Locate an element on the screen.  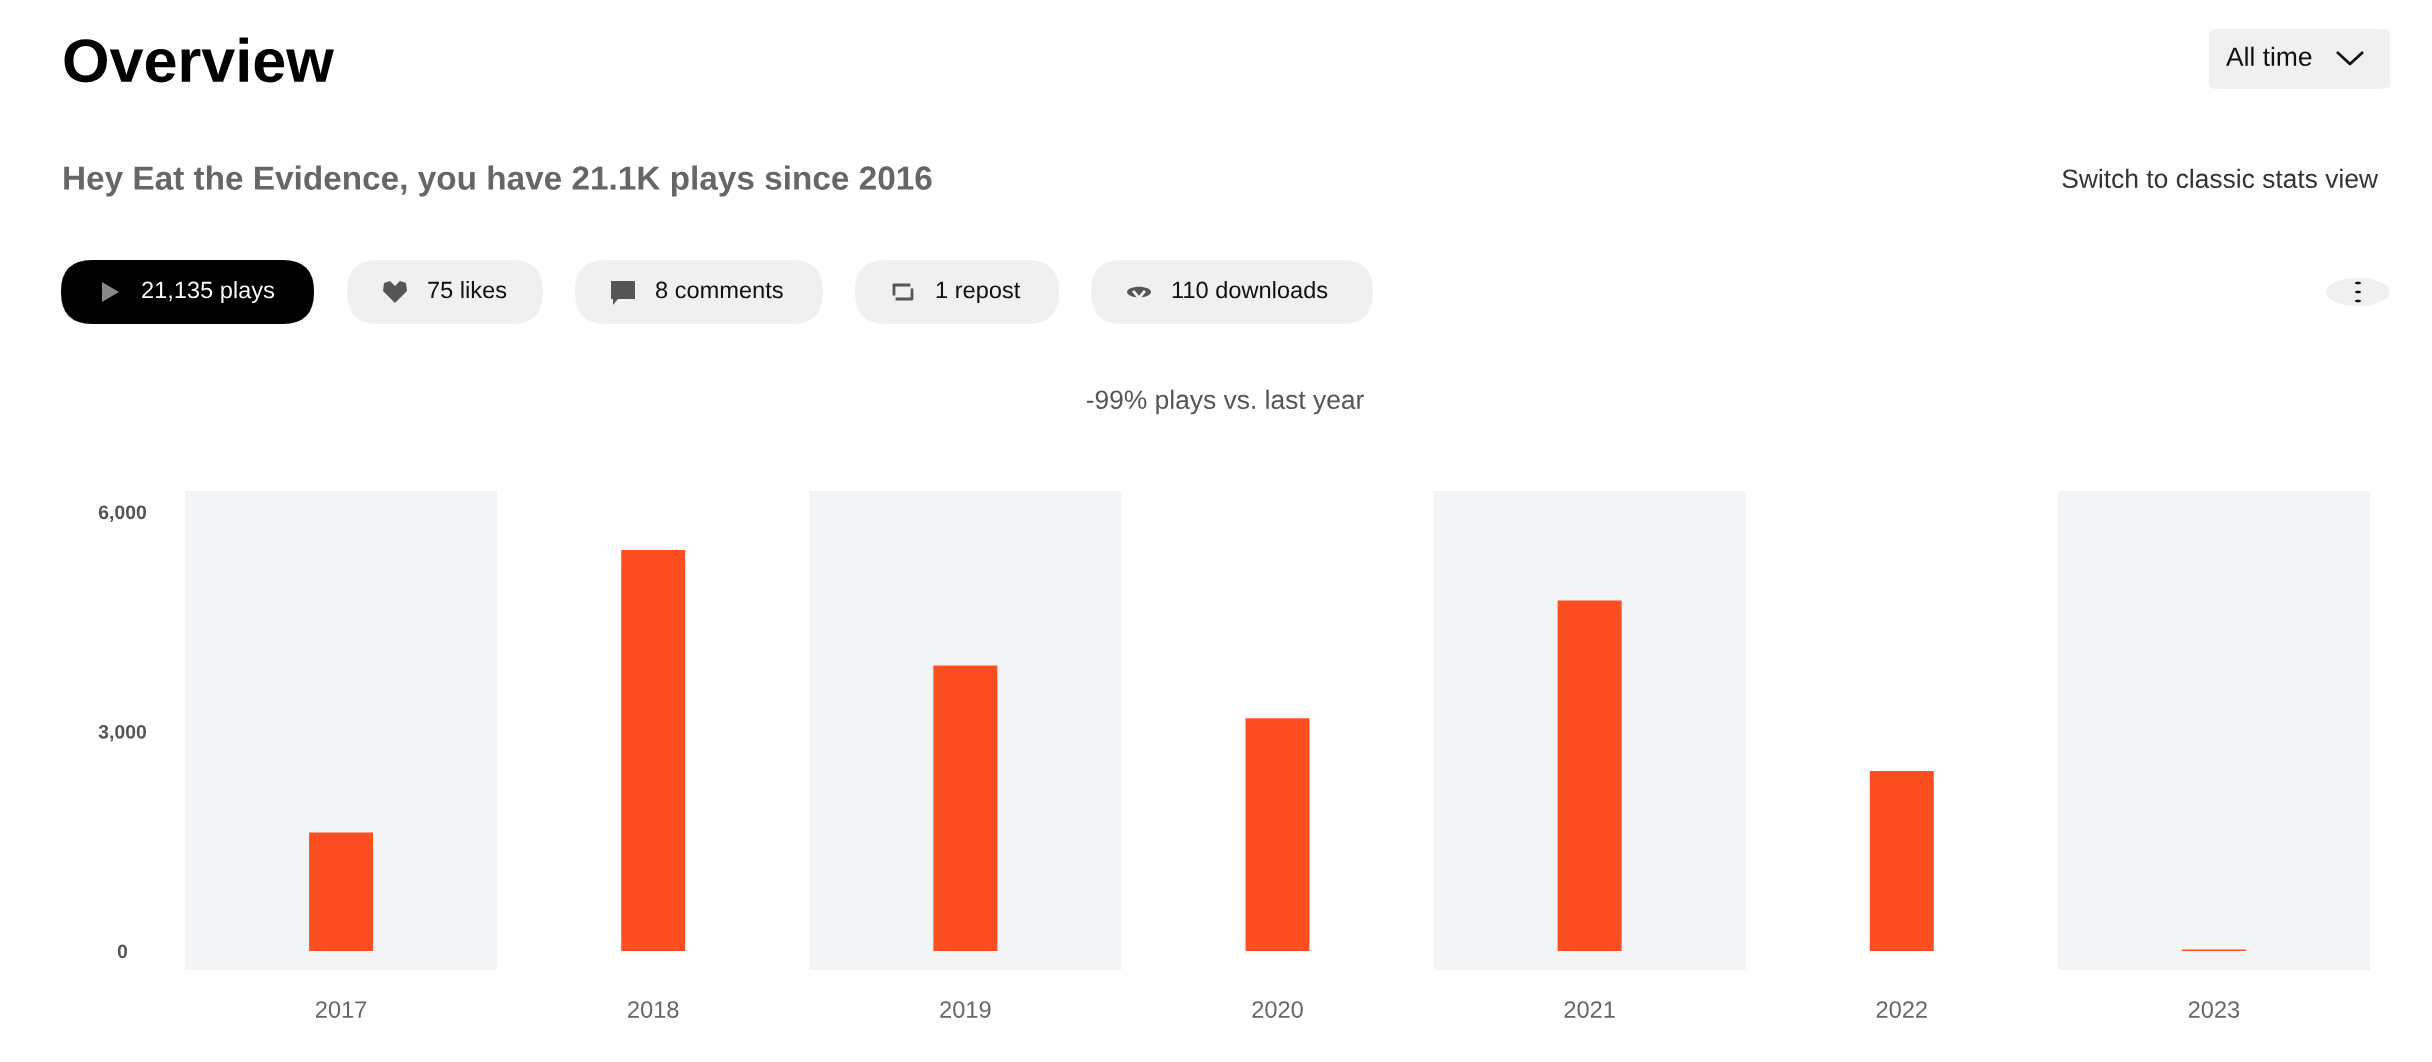
x-tick-label: 2017 is located at coordinates (341, 1009).